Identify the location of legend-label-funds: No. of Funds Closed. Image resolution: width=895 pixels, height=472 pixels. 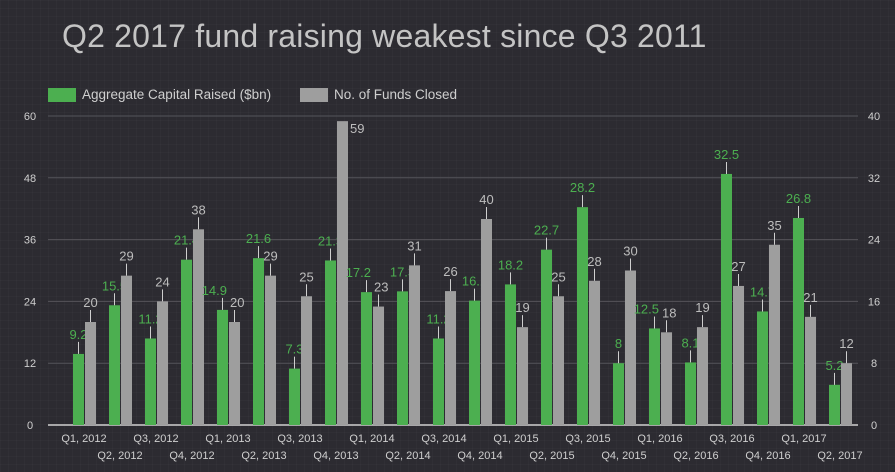
(396, 94).